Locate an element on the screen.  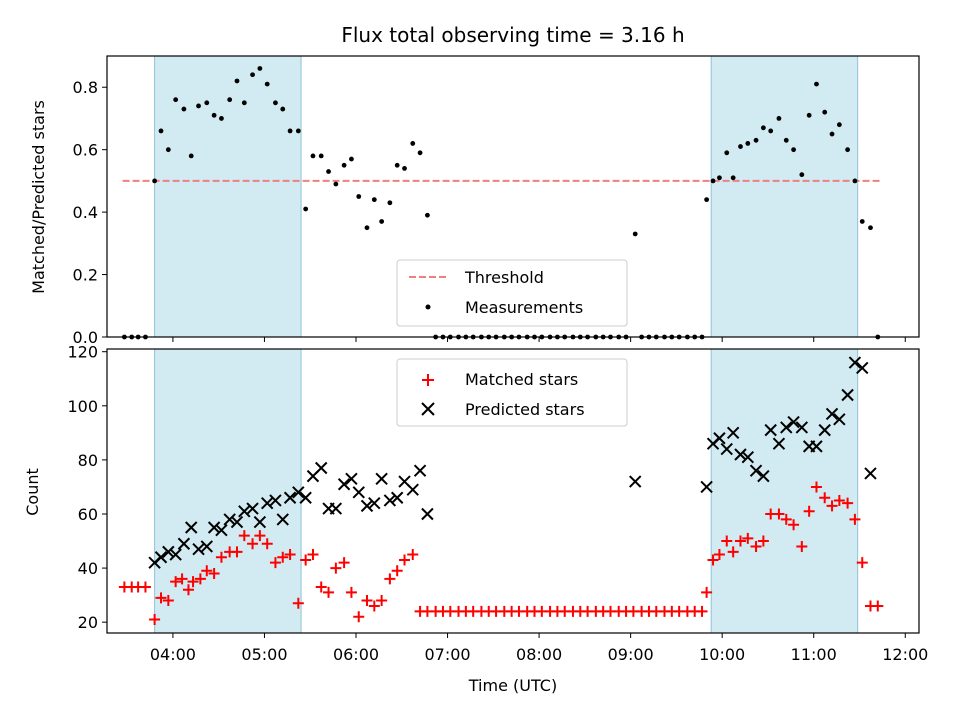
x-tick-label: 07:00 is located at coordinates (447, 654).